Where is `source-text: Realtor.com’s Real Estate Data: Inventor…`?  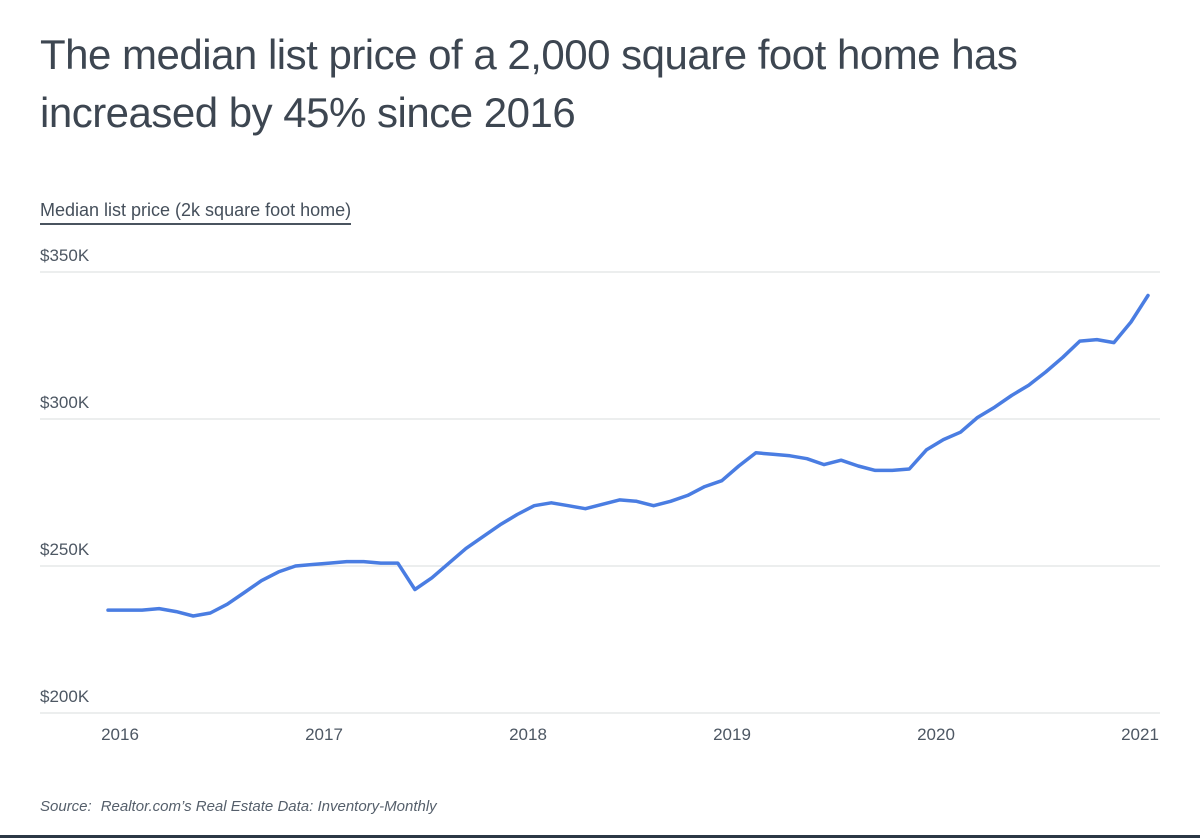 source-text: Realtor.com’s Real Estate Data: Inventor… is located at coordinates (268, 806).